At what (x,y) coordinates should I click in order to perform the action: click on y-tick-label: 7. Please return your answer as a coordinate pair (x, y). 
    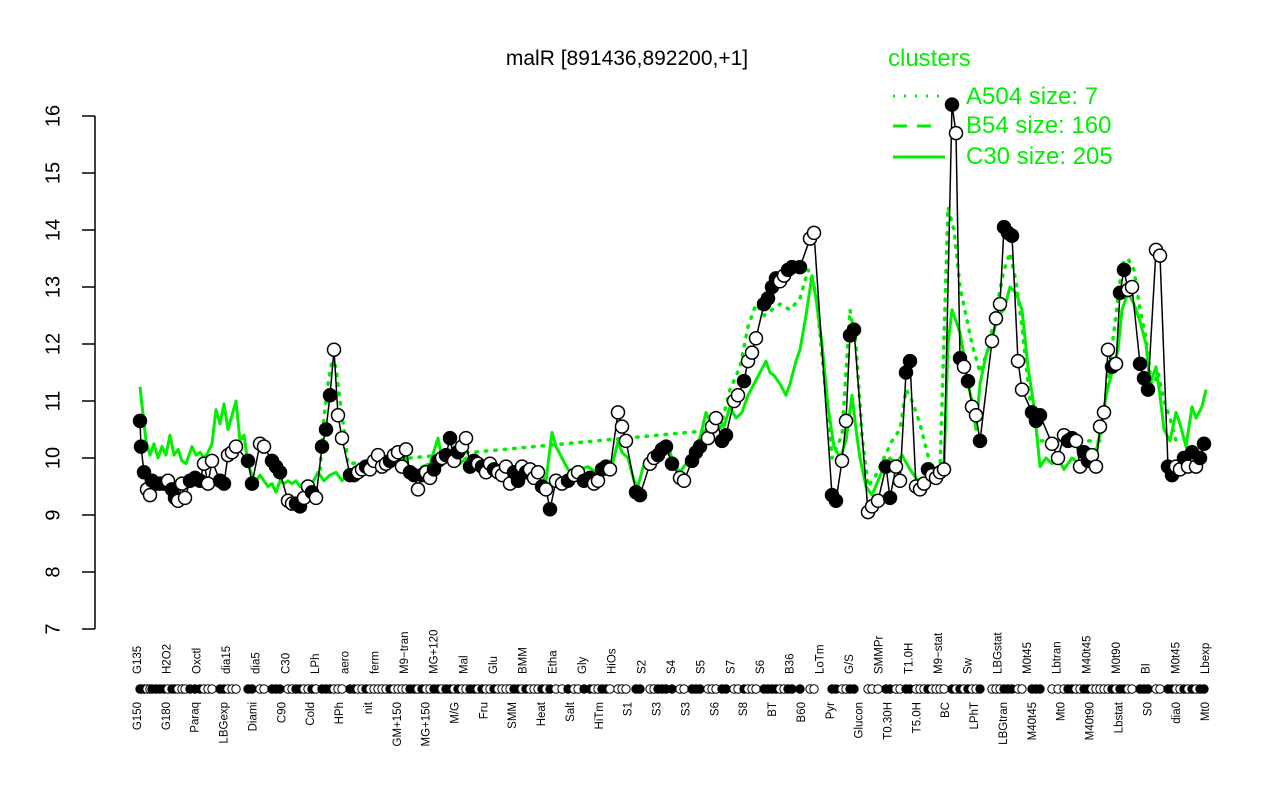
    Looking at the image, I should click on (53, 628).